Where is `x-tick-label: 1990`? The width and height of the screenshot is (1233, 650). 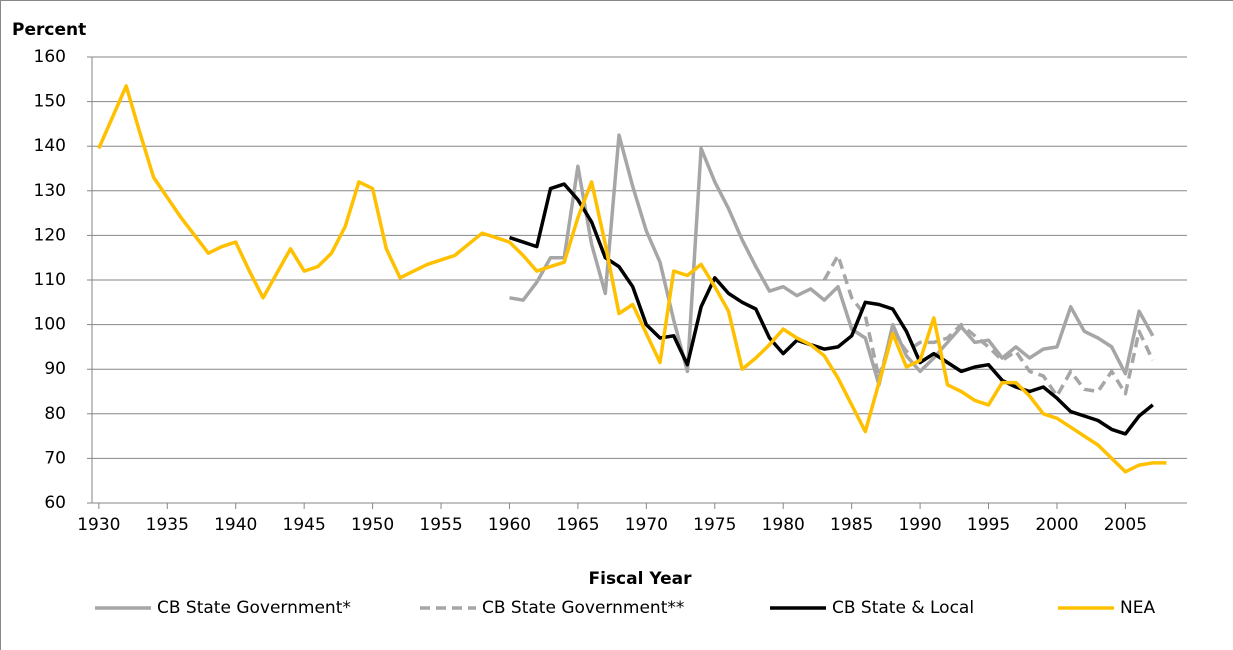
x-tick-label: 1990 is located at coordinates (919, 525).